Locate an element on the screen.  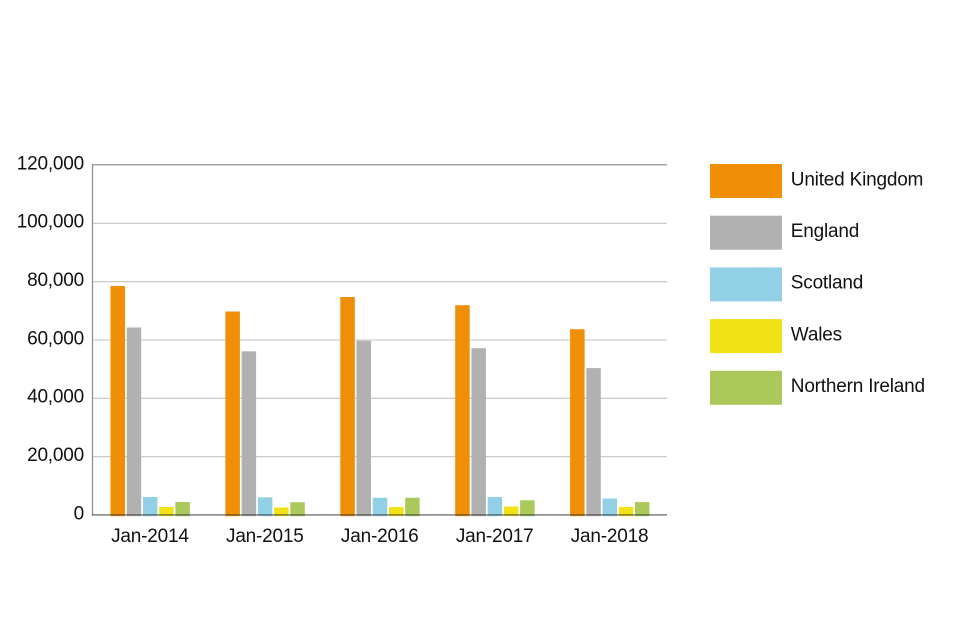
svg-text: Scotland is located at coordinates (827, 283).